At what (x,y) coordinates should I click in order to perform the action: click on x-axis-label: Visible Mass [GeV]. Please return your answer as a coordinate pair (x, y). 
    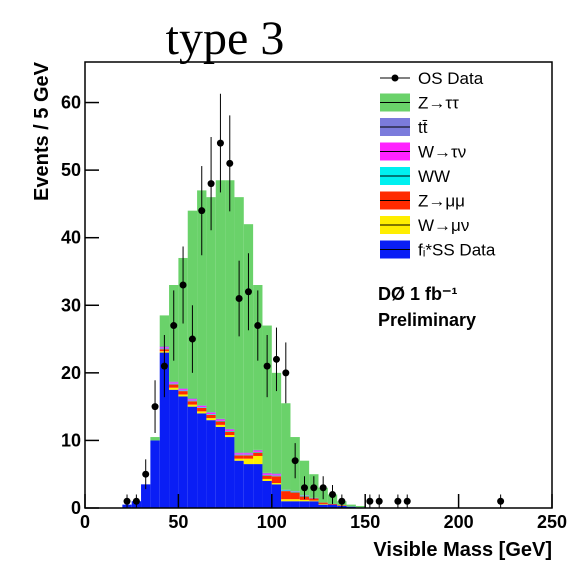
    Looking at the image, I should click on (462, 550).